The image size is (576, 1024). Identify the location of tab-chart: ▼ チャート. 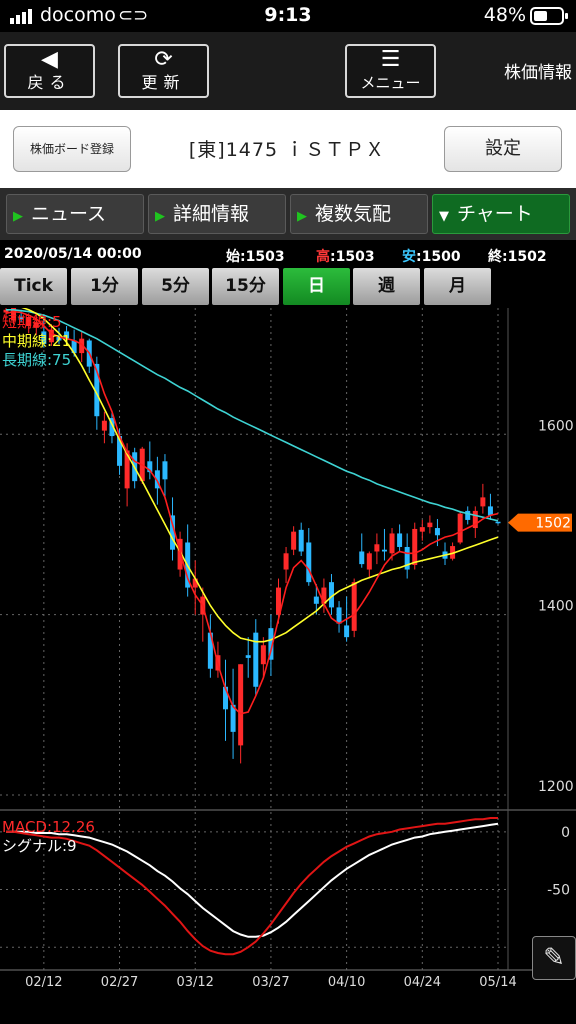
(501, 214).